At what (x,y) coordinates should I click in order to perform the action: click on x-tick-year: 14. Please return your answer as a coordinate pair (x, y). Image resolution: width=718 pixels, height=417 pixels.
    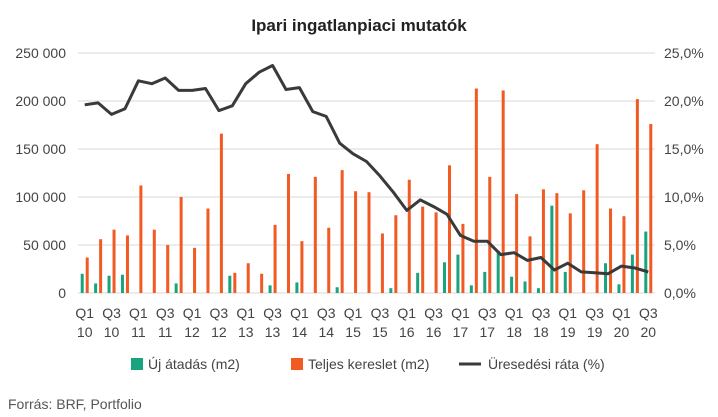
    Looking at the image, I should click on (300, 332).